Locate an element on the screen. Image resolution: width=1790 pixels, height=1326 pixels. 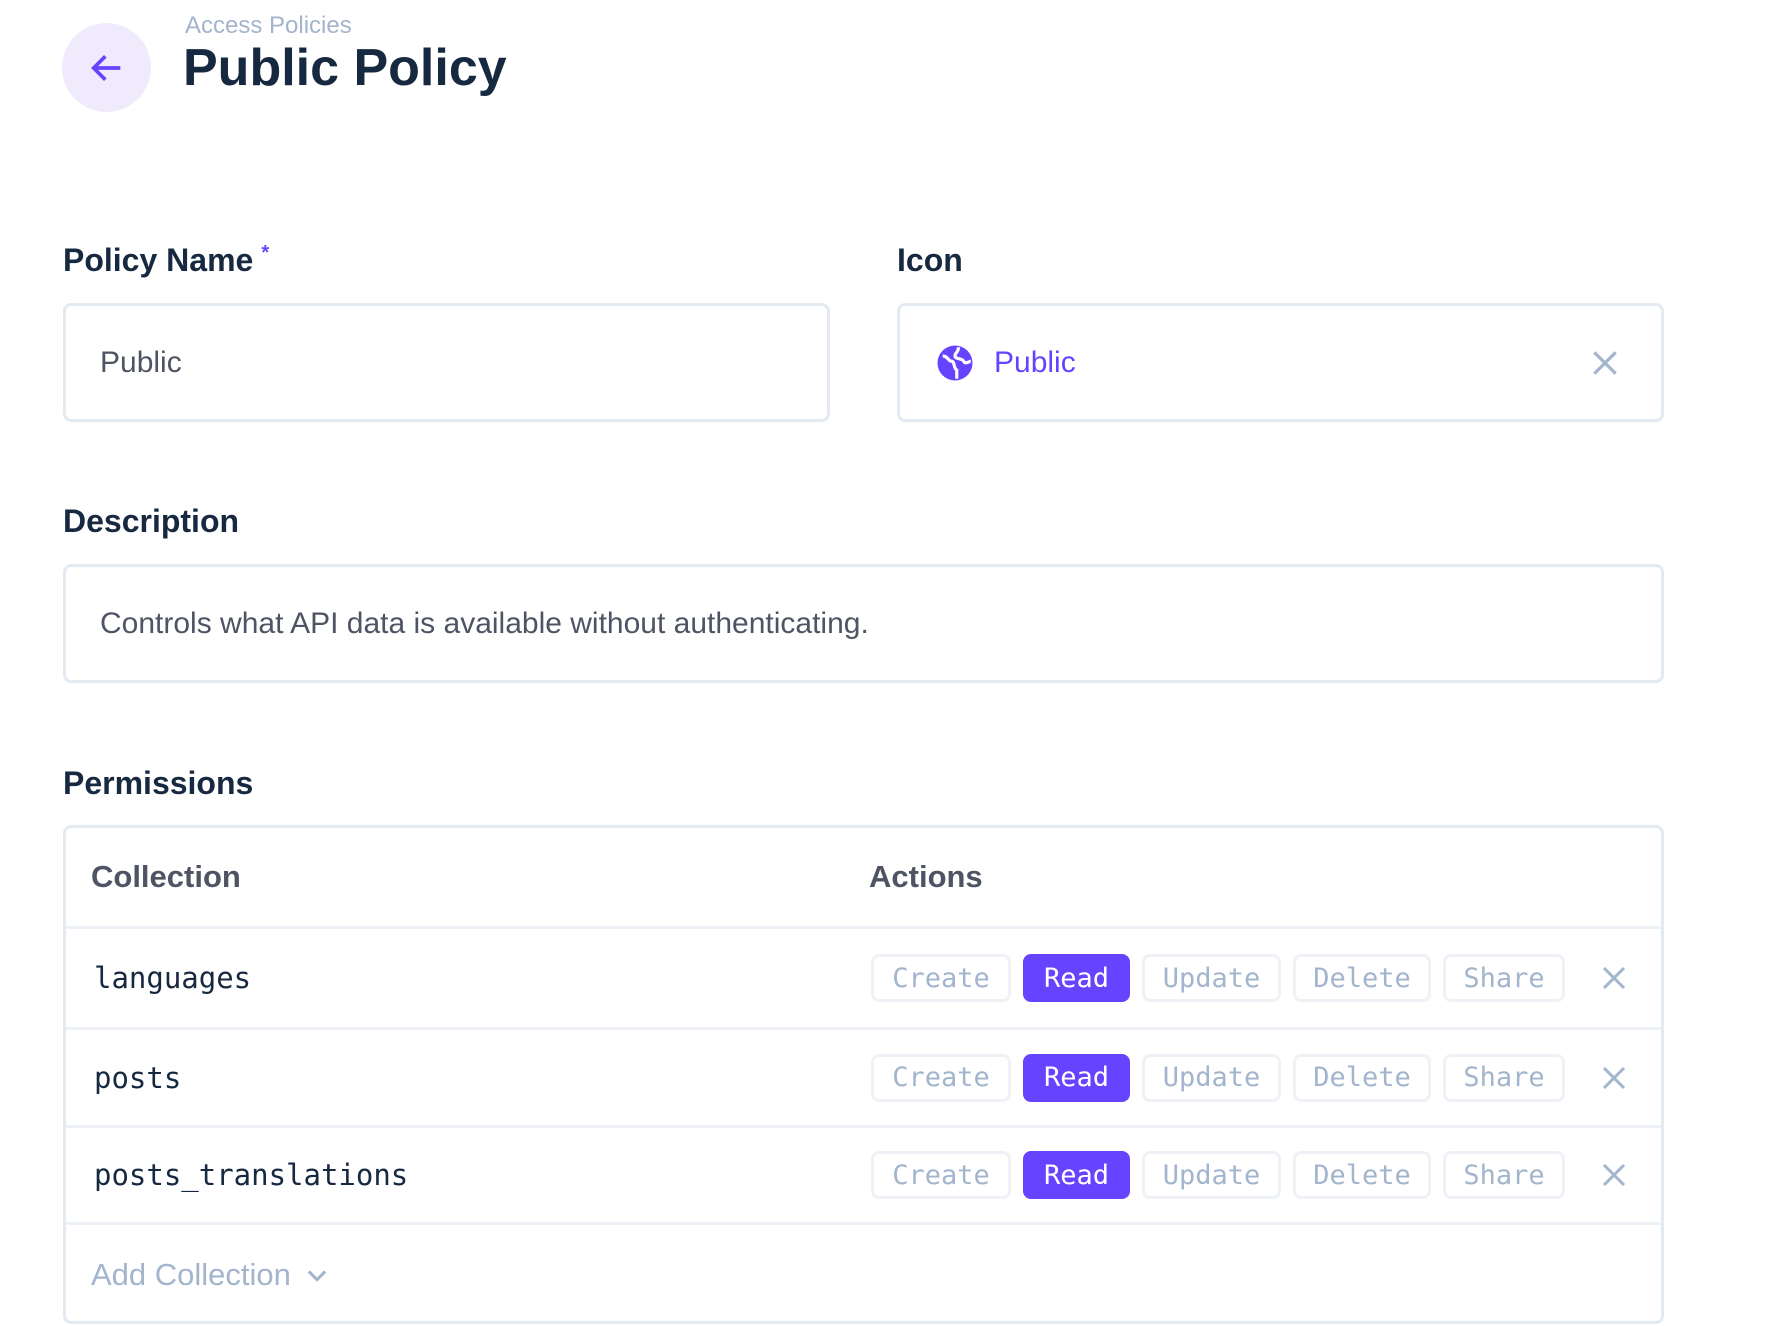
collection-name: posts is located at coordinates (138, 1077).